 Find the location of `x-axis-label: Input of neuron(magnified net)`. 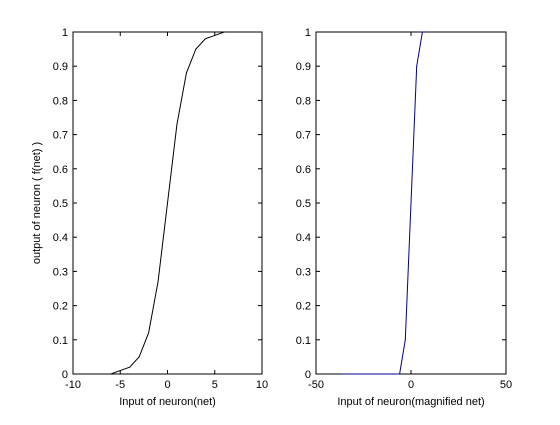

x-axis-label: Input of neuron(magnified net) is located at coordinates (410, 402).